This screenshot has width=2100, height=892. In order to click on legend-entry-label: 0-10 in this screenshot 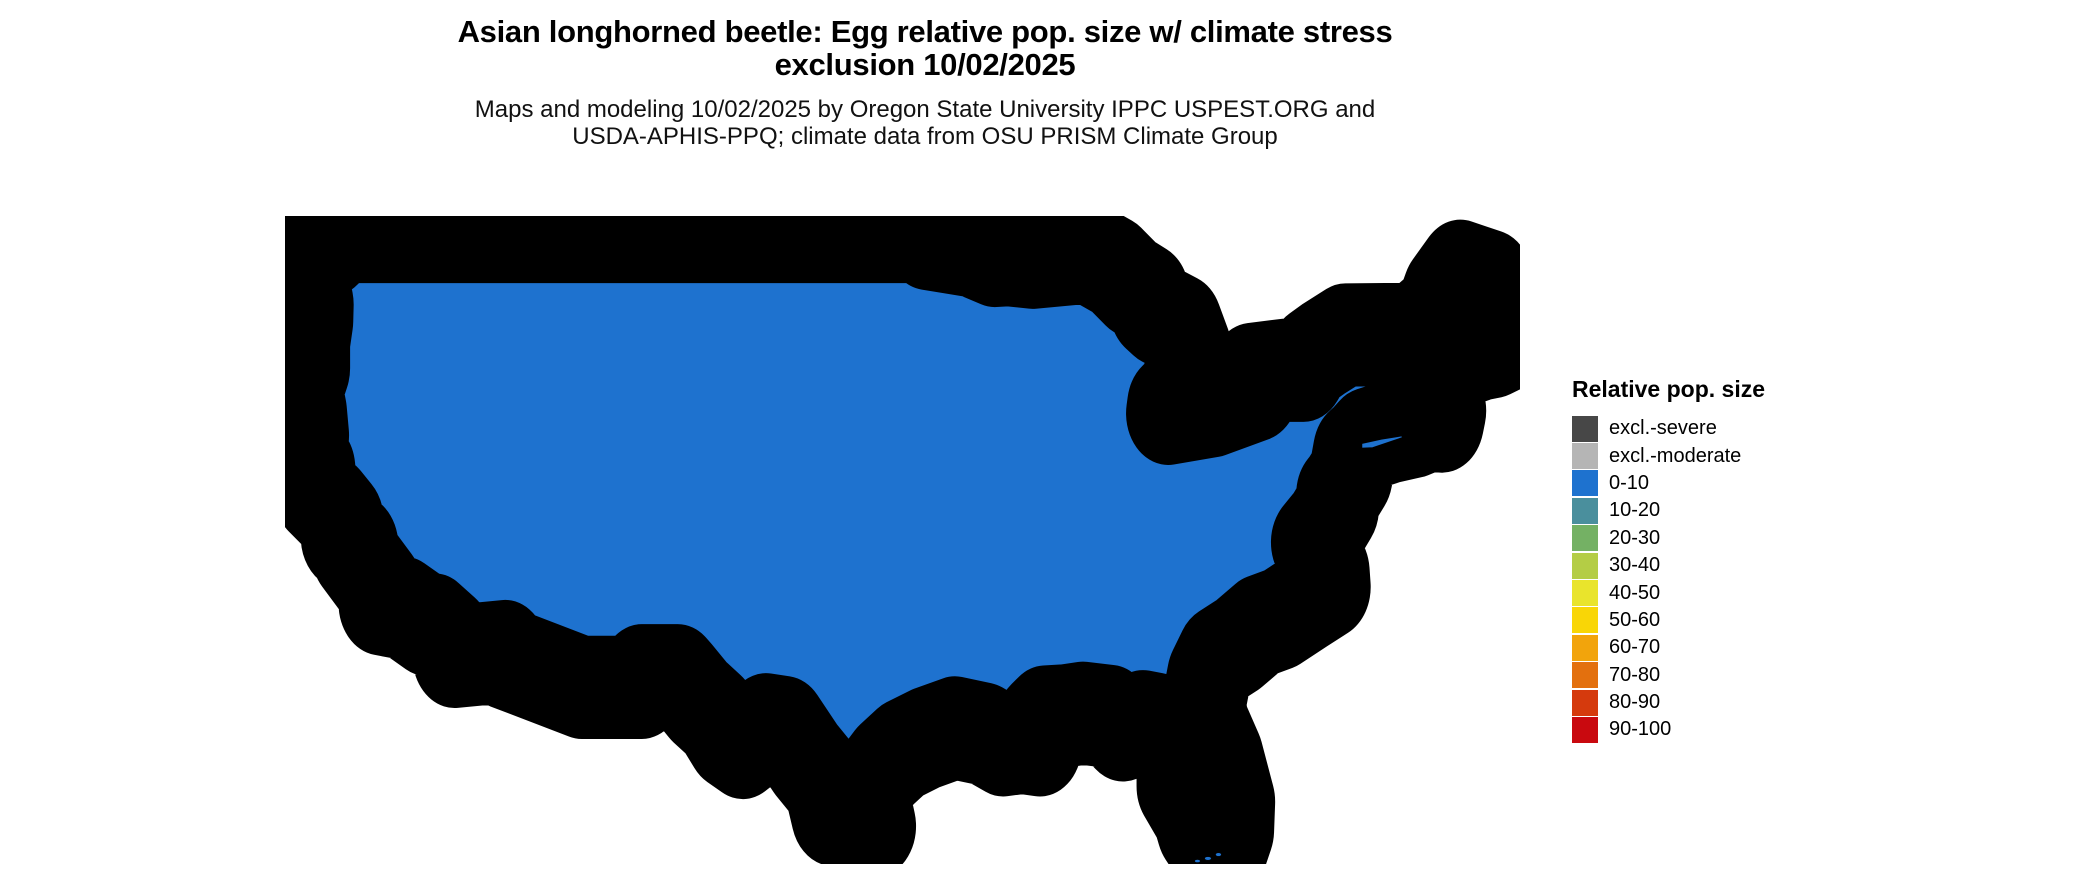, I will do `click(1629, 482)`.